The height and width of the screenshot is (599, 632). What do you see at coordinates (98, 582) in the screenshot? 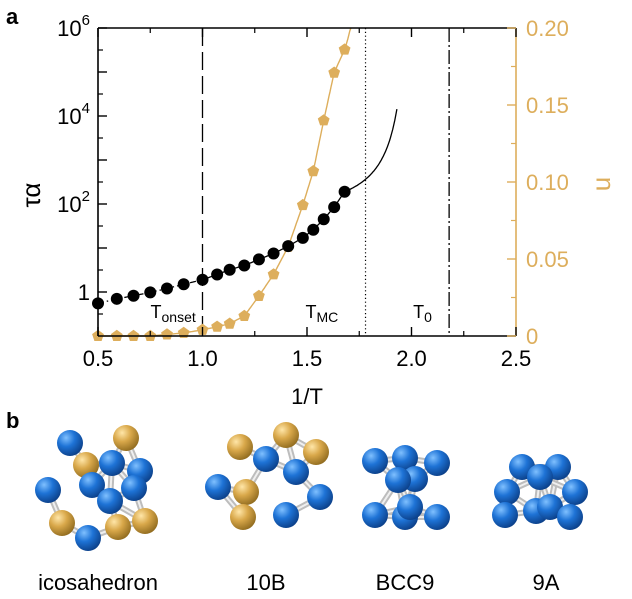
I see `cluster-label-icosahedron: icosahedron` at bounding box center [98, 582].